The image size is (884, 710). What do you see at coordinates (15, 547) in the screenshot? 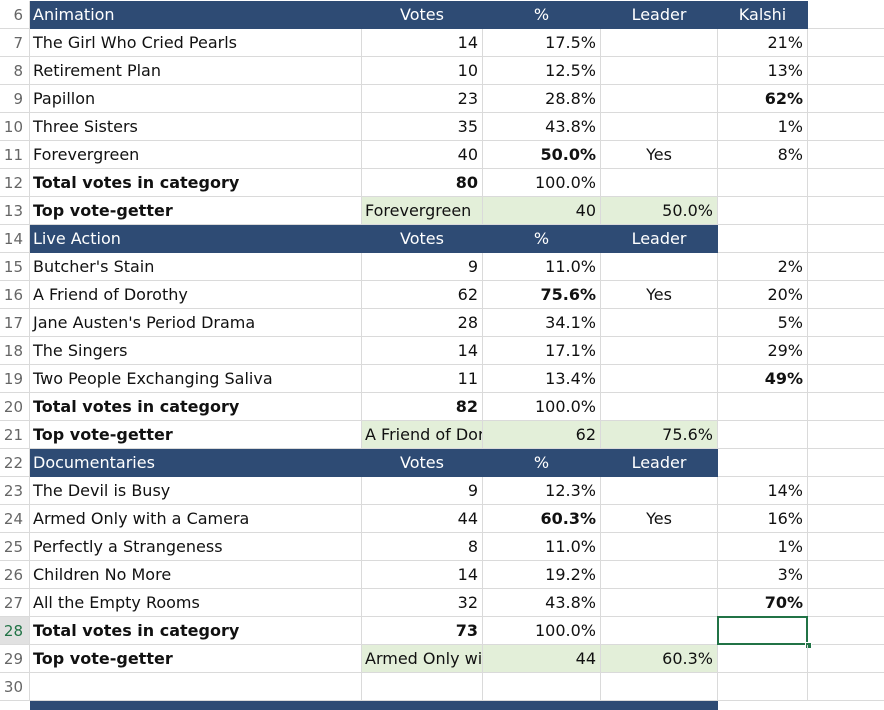
I see `row-number: 25` at bounding box center [15, 547].